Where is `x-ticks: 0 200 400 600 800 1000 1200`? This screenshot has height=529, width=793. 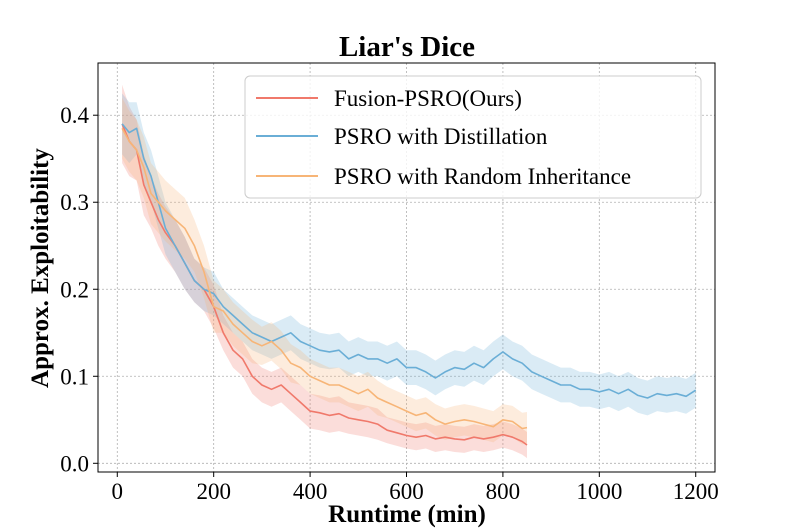 x-ticks: 0 200 400 600 800 1000 1200 is located at coordinates (415, 488).